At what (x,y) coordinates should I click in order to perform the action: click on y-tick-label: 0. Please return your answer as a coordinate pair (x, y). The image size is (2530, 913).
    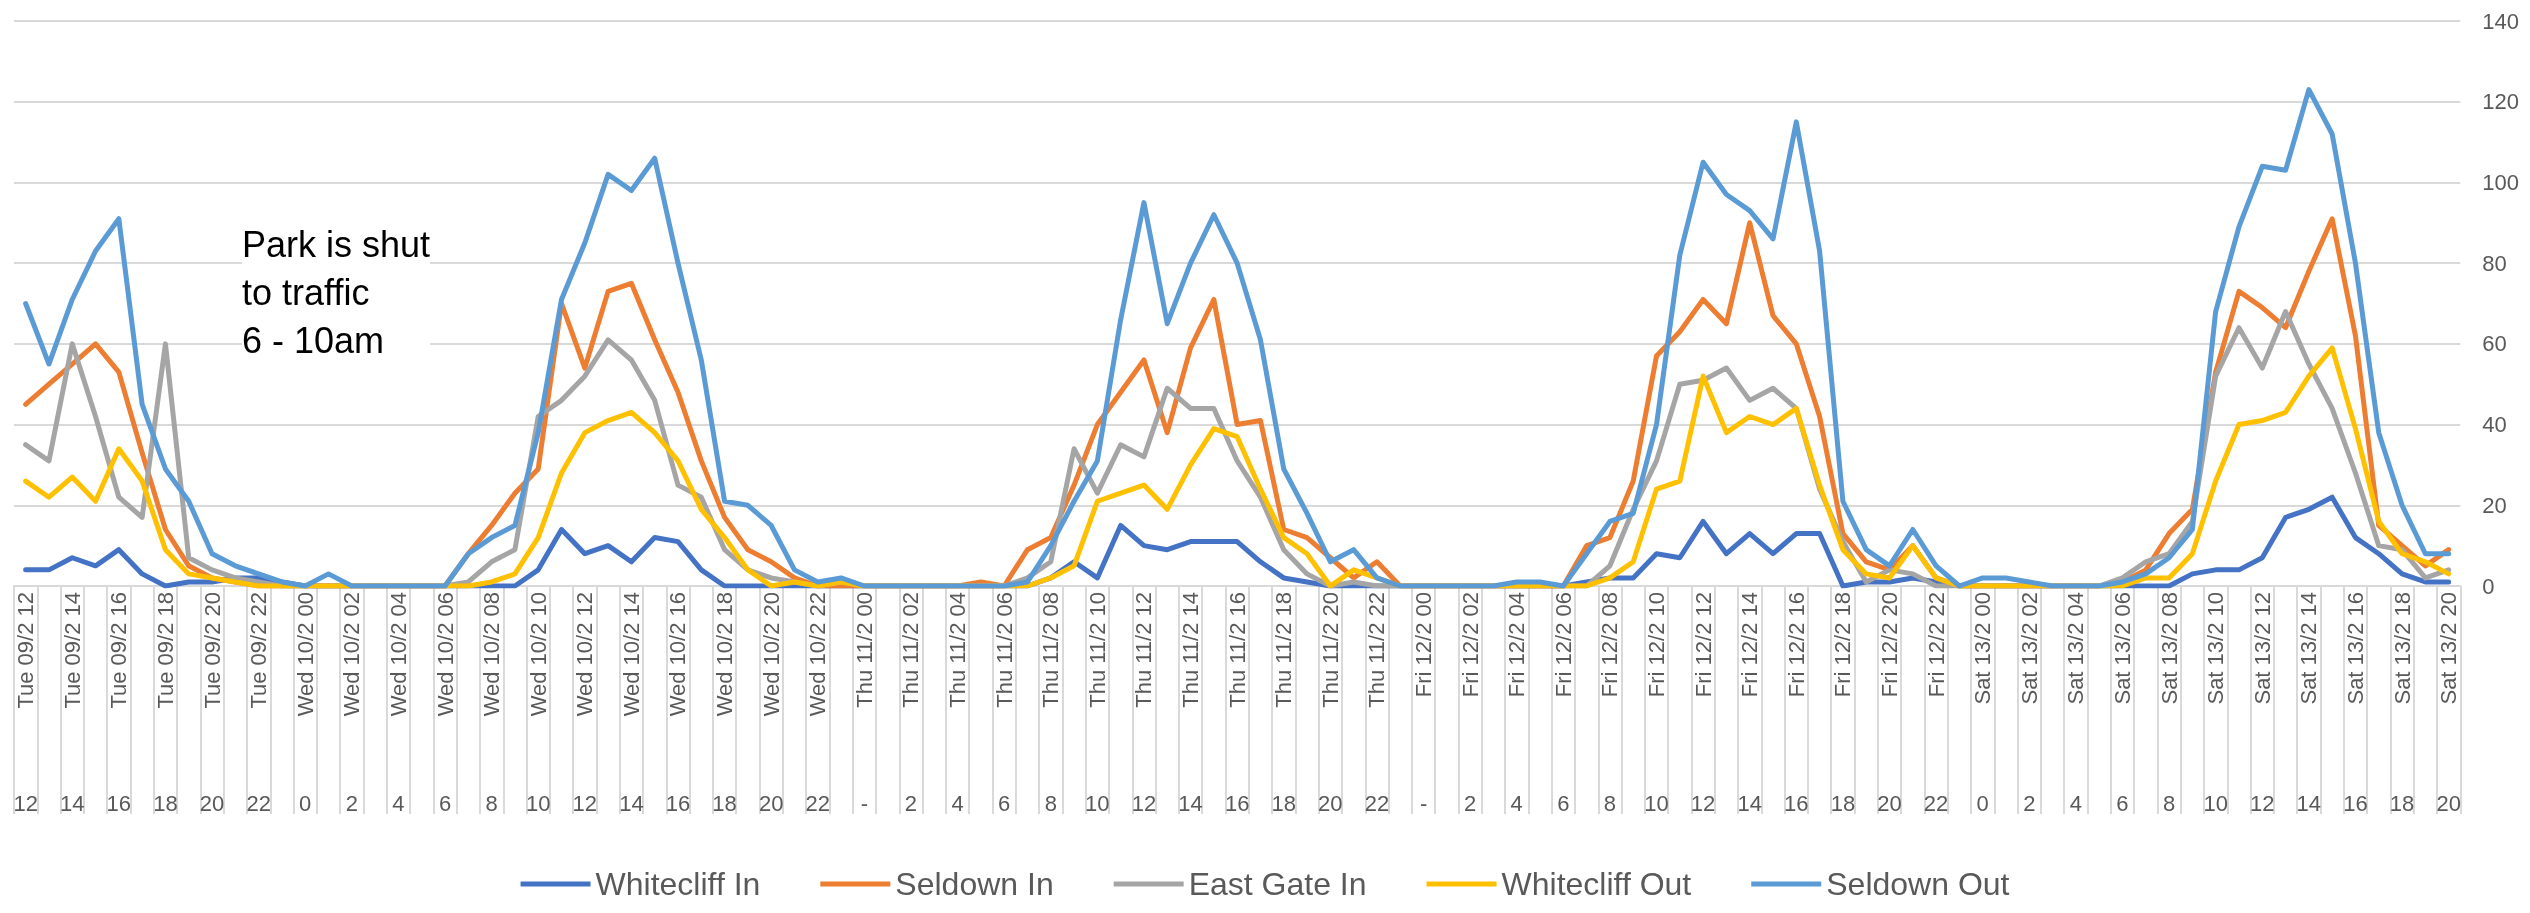
    Looking at the image, I should click on (2488, 586).